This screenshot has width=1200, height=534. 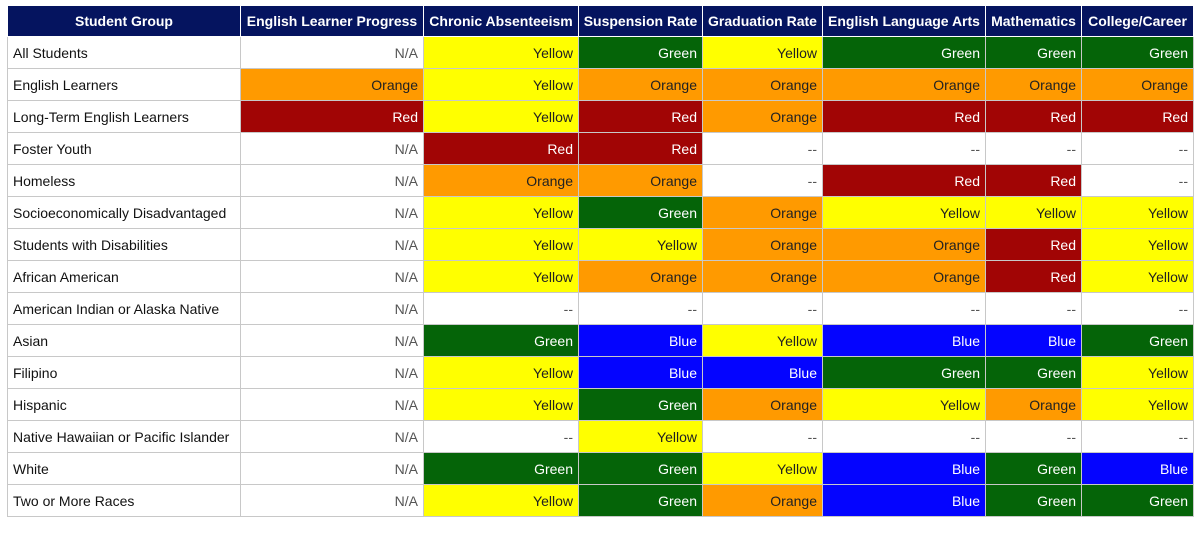 What do you see at coordinates (124, 84) in the screenshot?
I see `student-group-name: English Learners` at bounding box center [124, 84].